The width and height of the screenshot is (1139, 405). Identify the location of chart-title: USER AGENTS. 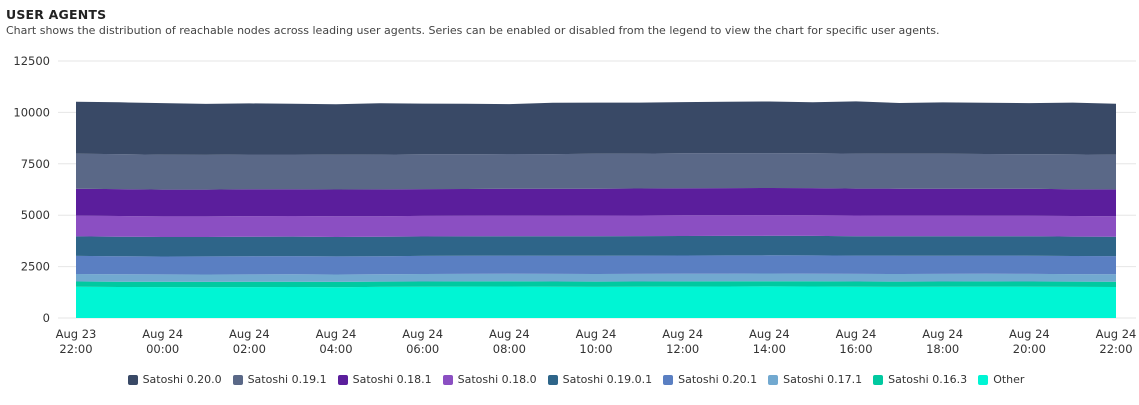
(56, 14).